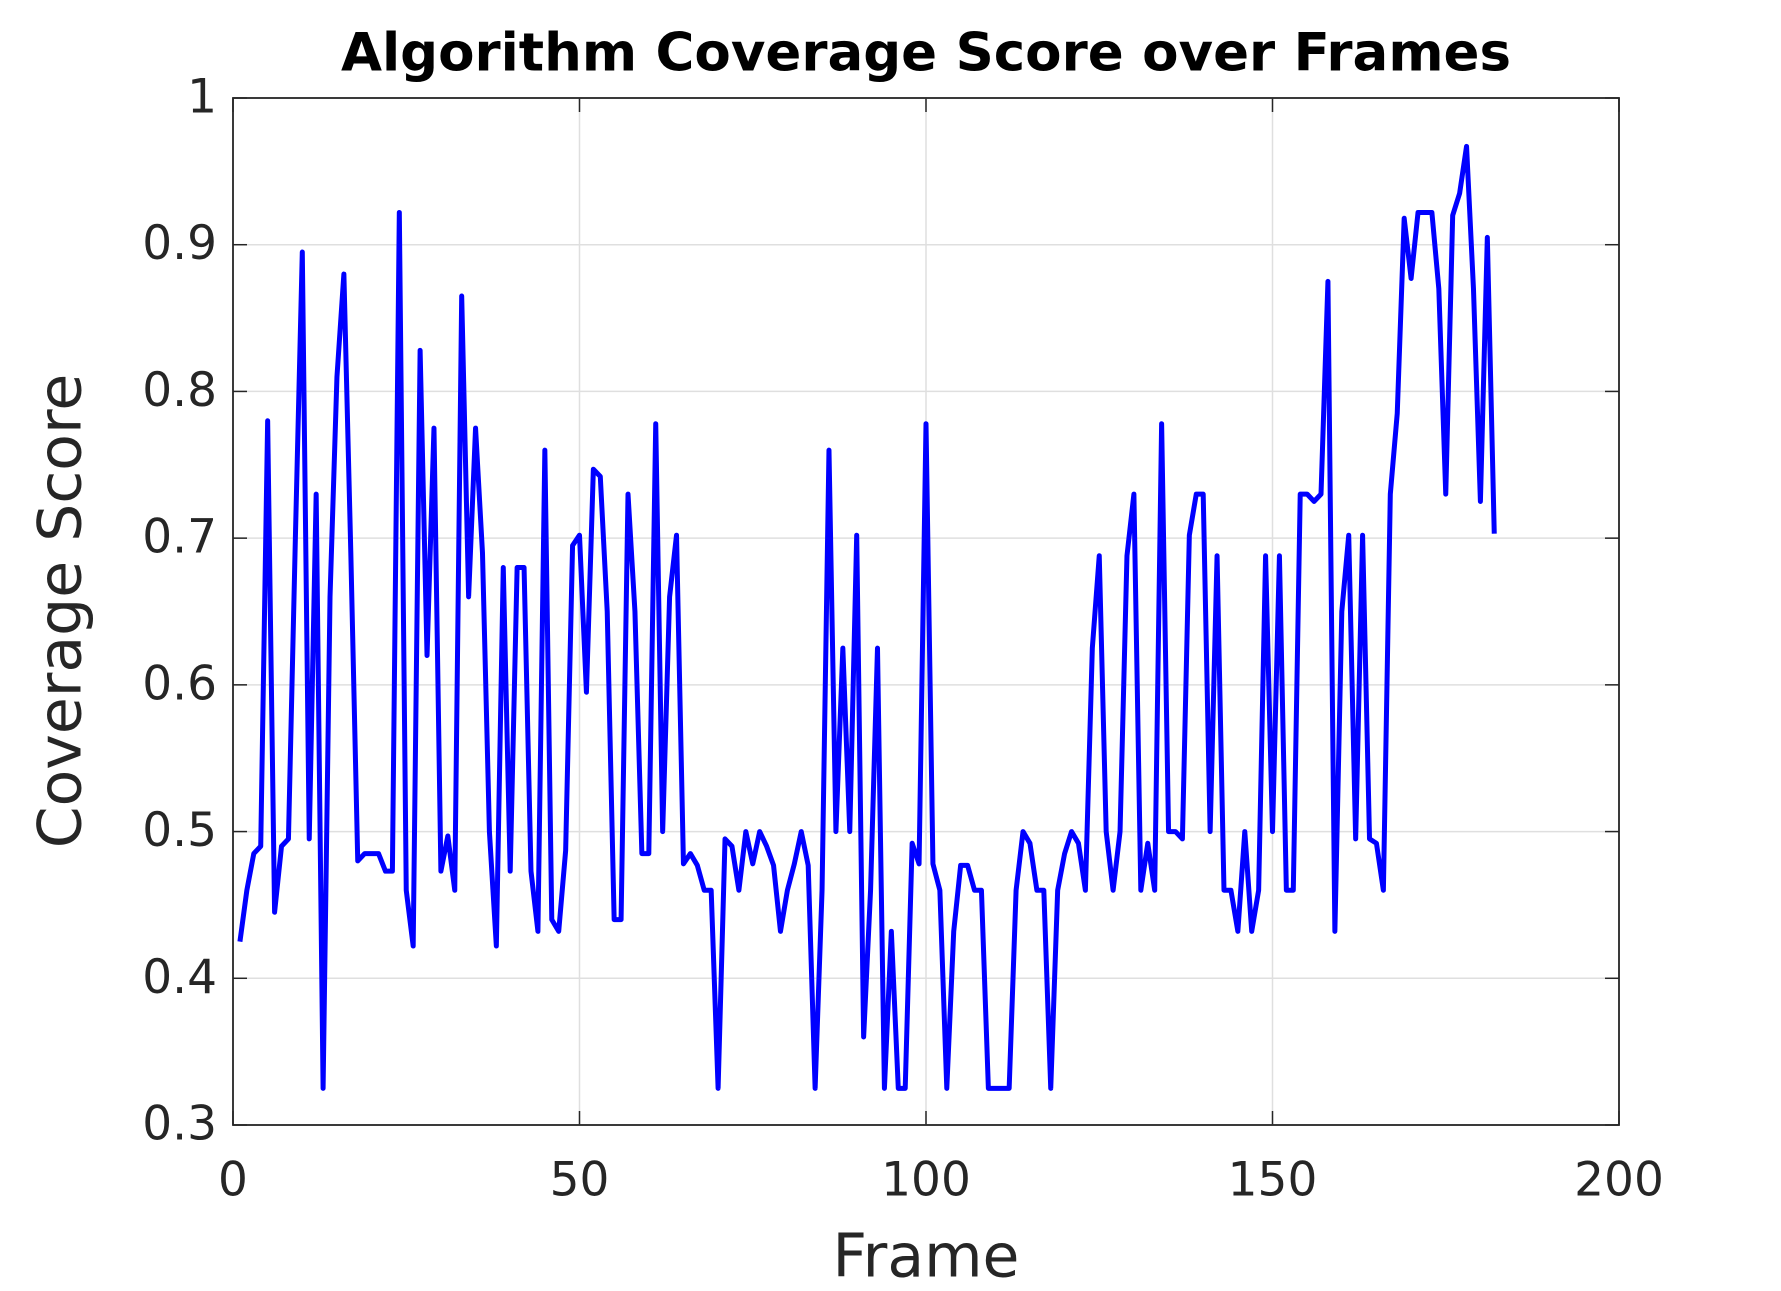 This screenshot has height=1291, width=1781. What do you see at coordinates (1619, 1180) in the screenshot?
I see `x-tick-label: 200` at bounding box center [1619, 1180].